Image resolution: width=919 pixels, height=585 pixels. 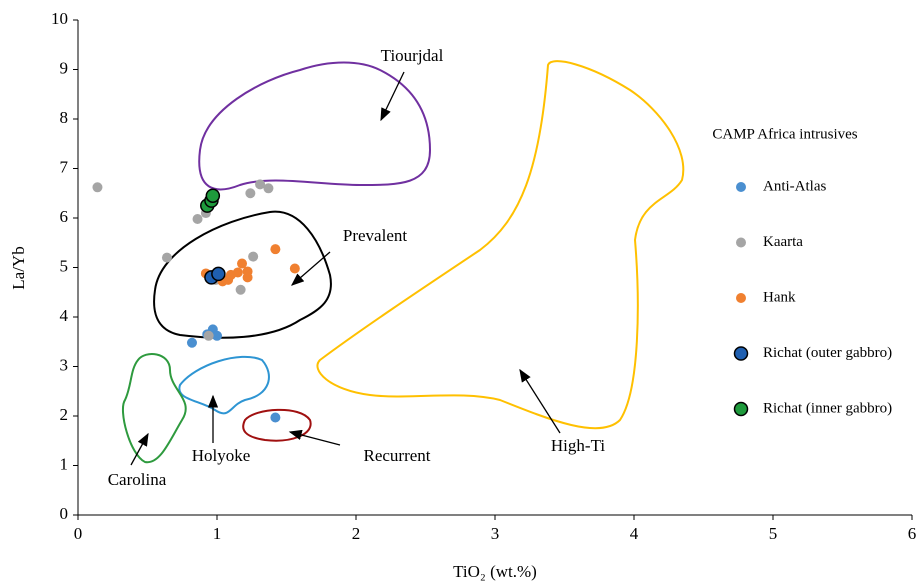 I want to click on y-tick-label: 10, so click(x=59, y=18).